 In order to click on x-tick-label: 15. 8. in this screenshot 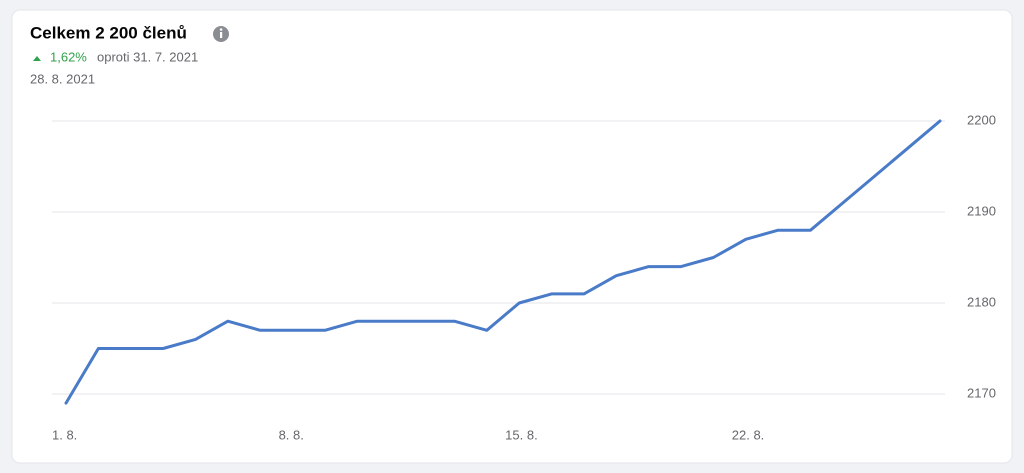, I will do `click(521, 434)`.